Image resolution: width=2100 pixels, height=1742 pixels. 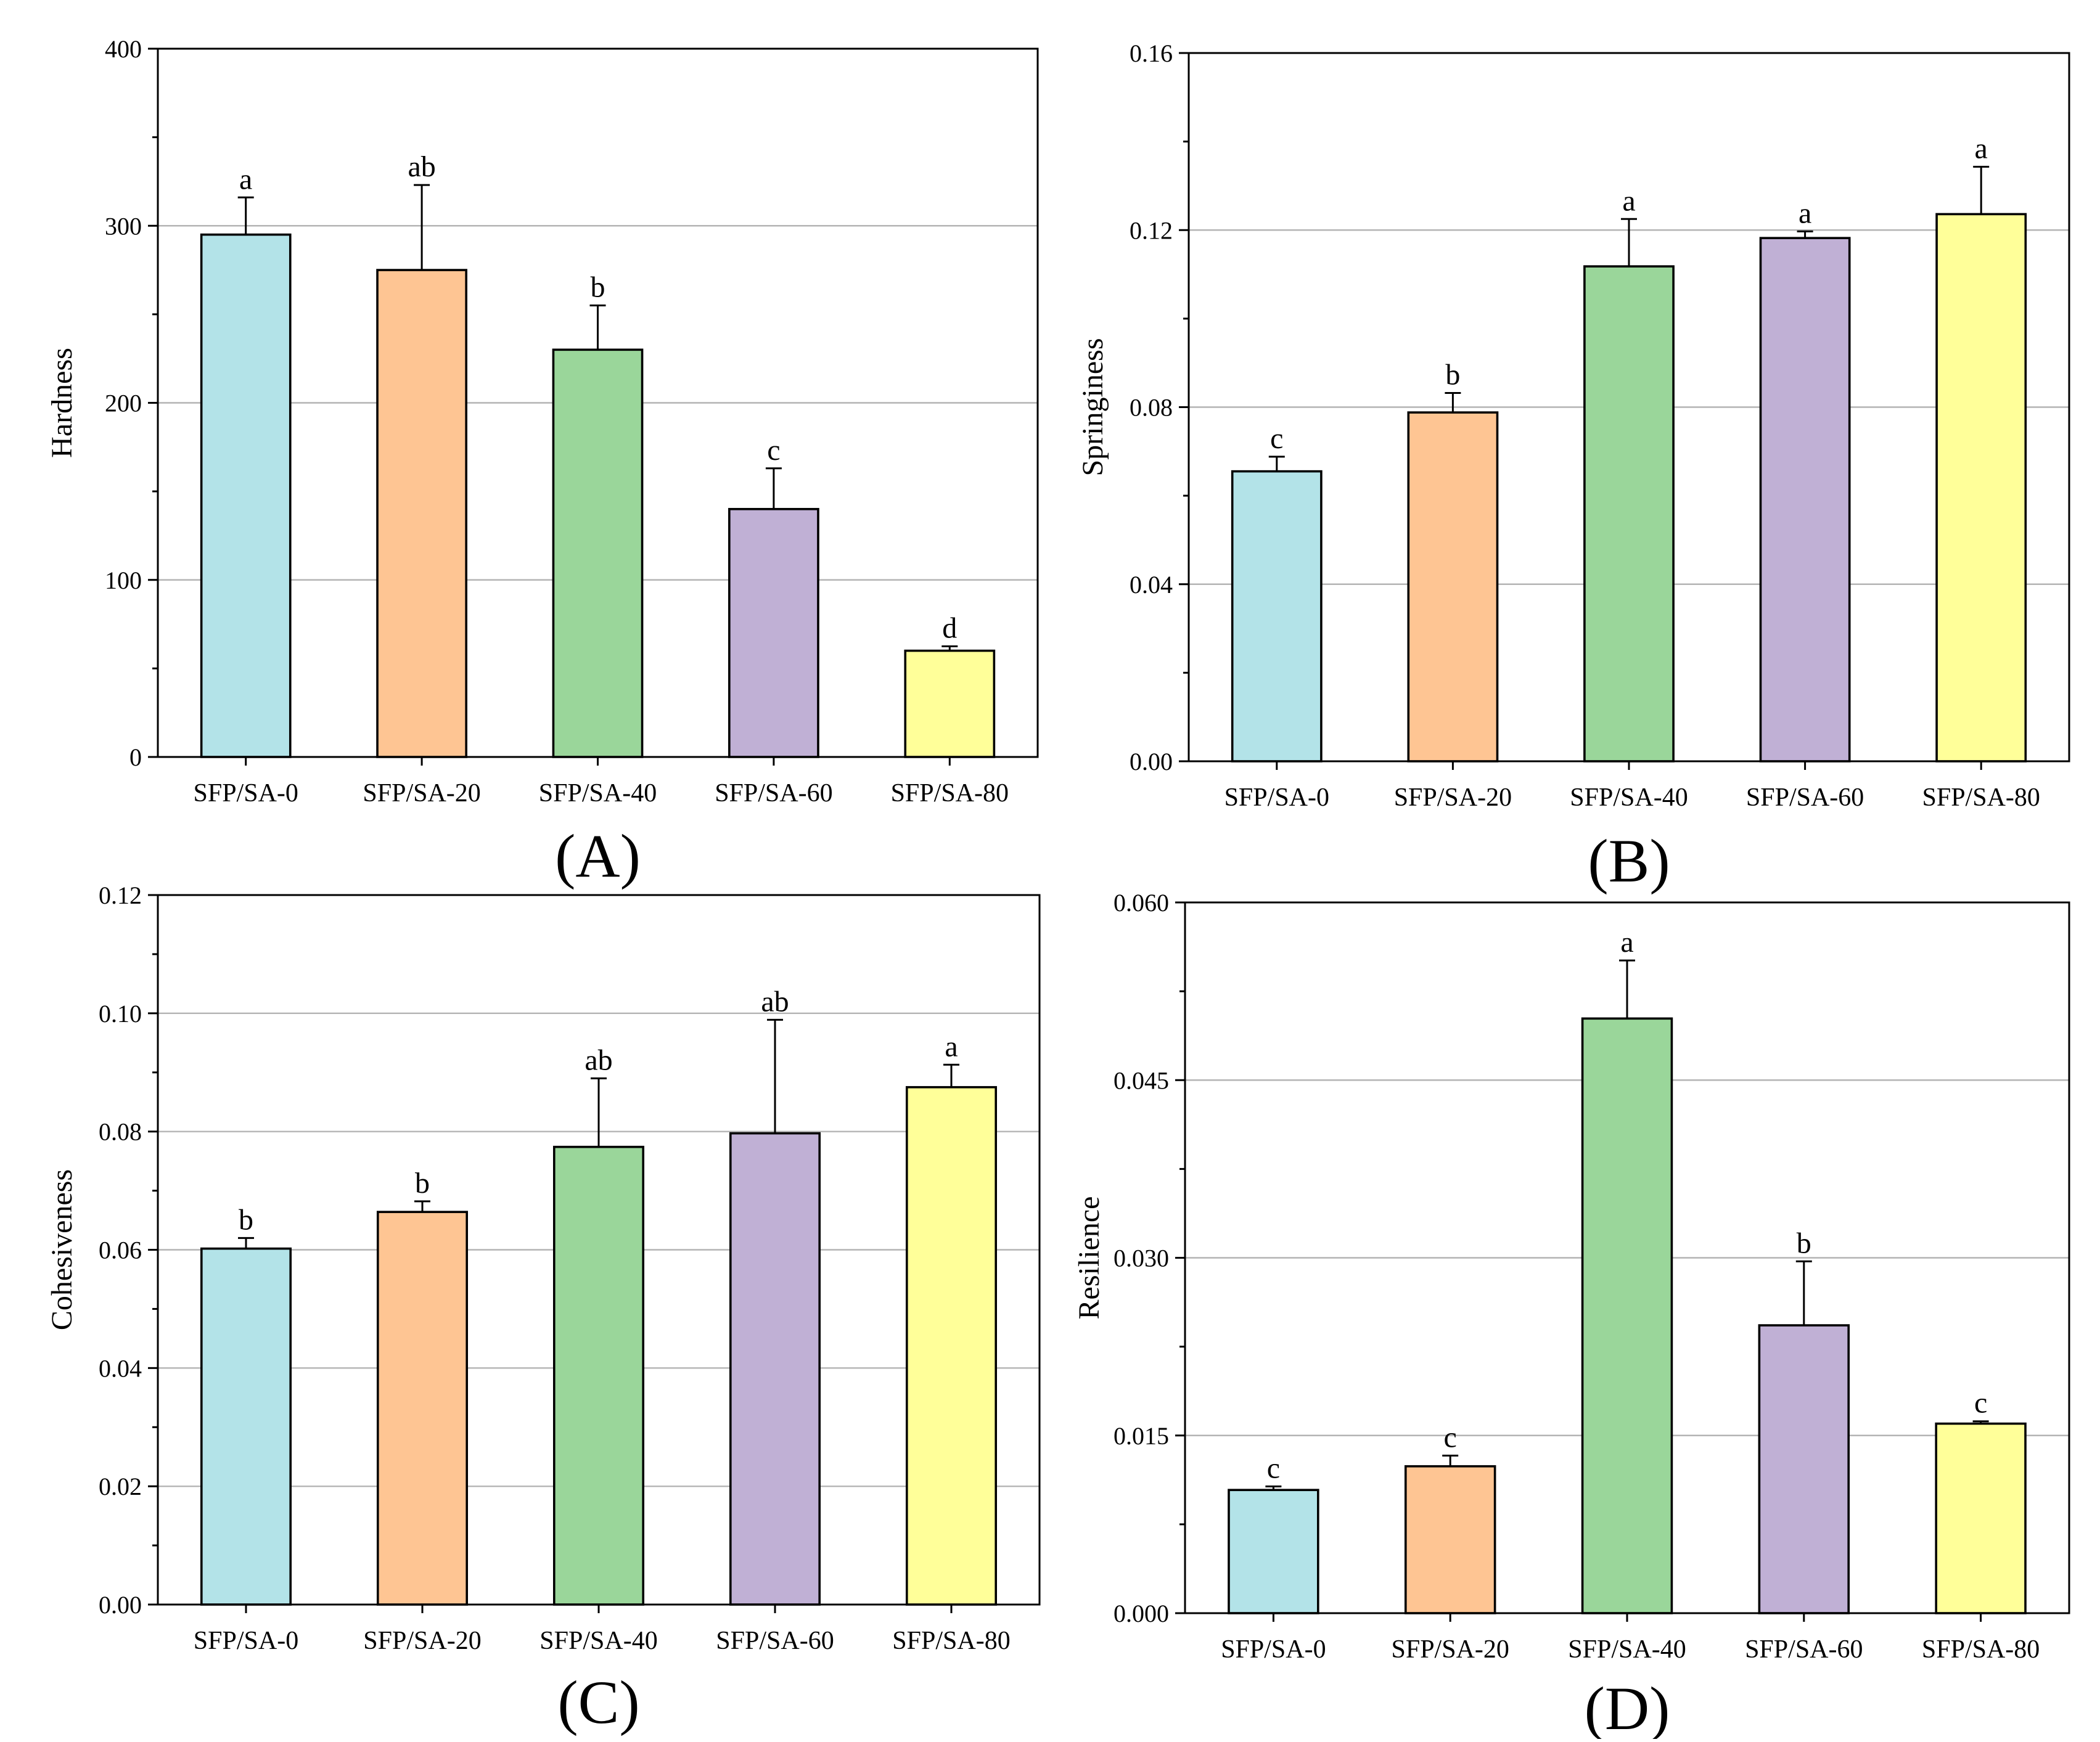 I want to click on y-tick-label: 100, so click(x=124, y=580).